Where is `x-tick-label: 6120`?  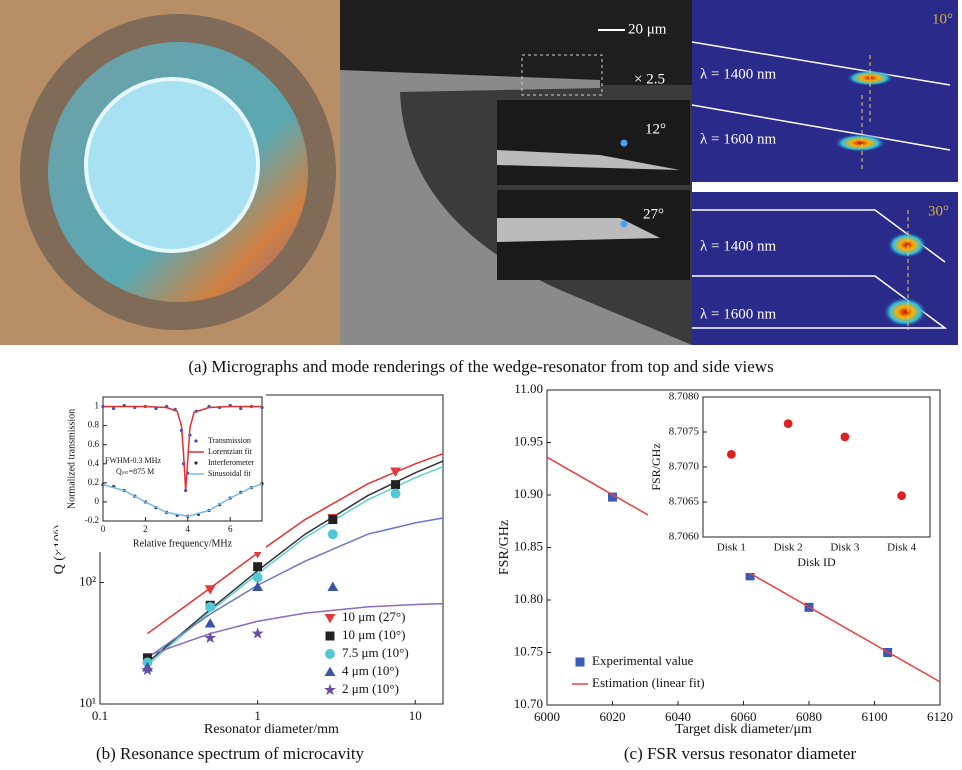 x-tick-label: 6120 is located at coordinates (940, 716).